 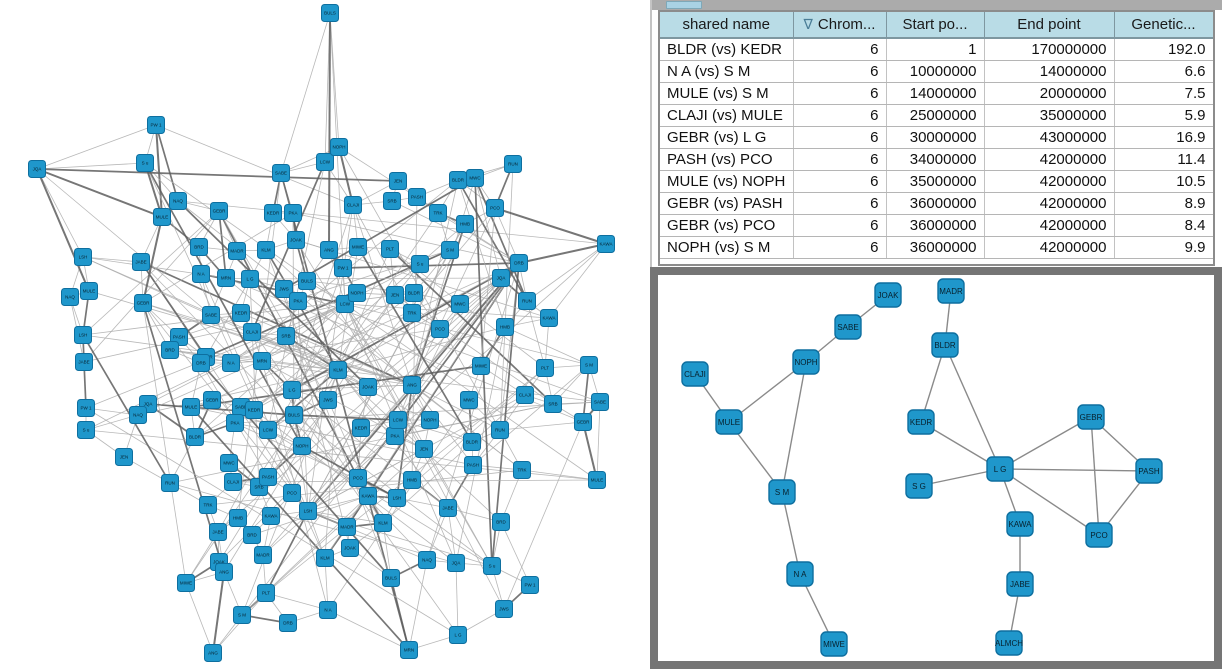 What do you see at coordinates (727, 25) in the screenshot?
I see `column-header-0: shared name` at bounding box center [727, 25].